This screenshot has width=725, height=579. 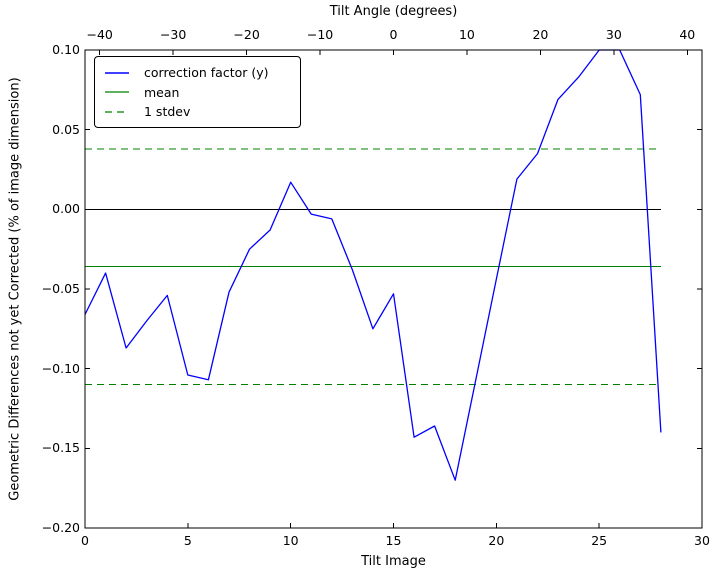 What do you see at coordinates (202, 93) in the screenshot?
I see `legend-item: mean` at bounding box center [202, 93].